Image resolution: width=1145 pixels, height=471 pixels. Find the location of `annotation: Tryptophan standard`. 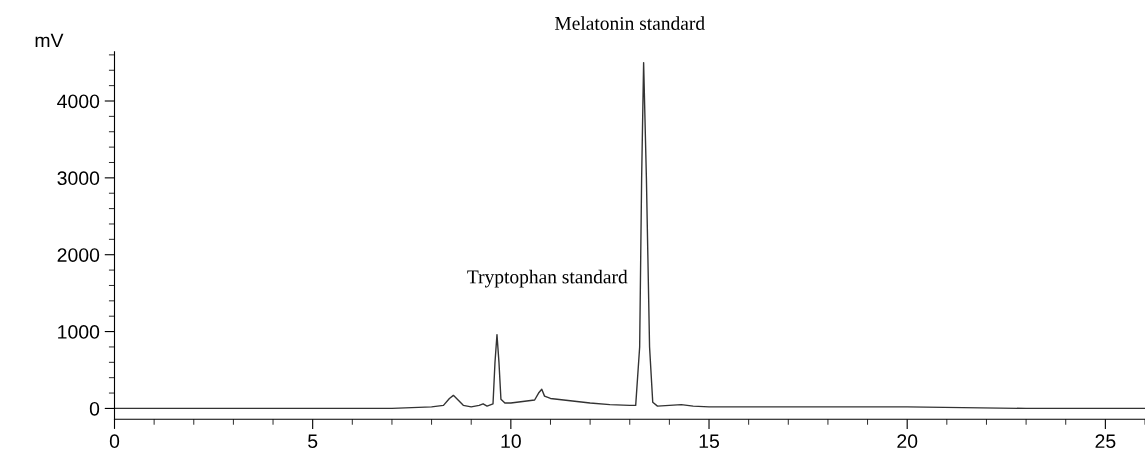

annotation: Tryptophan standard is located at coordinates (547, 278).